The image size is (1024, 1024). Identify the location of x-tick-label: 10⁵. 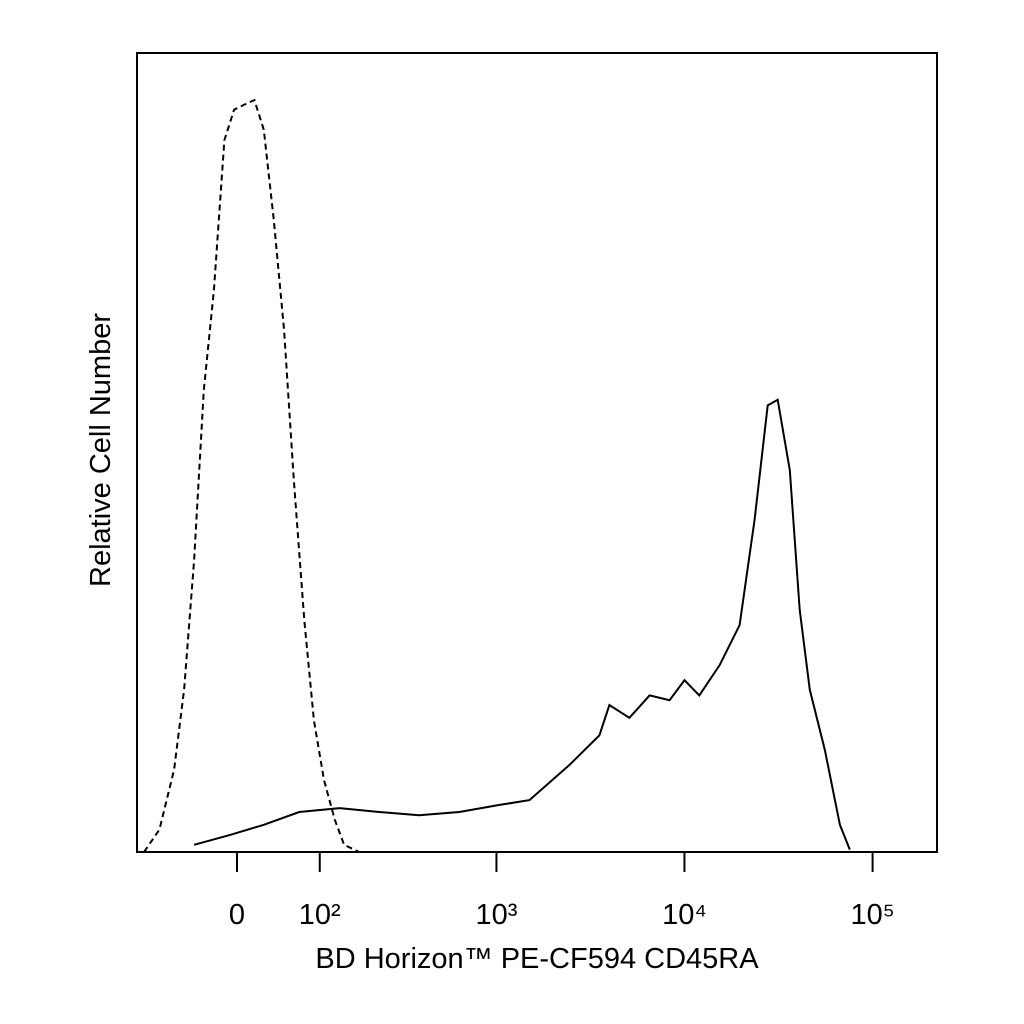
(872, 915).